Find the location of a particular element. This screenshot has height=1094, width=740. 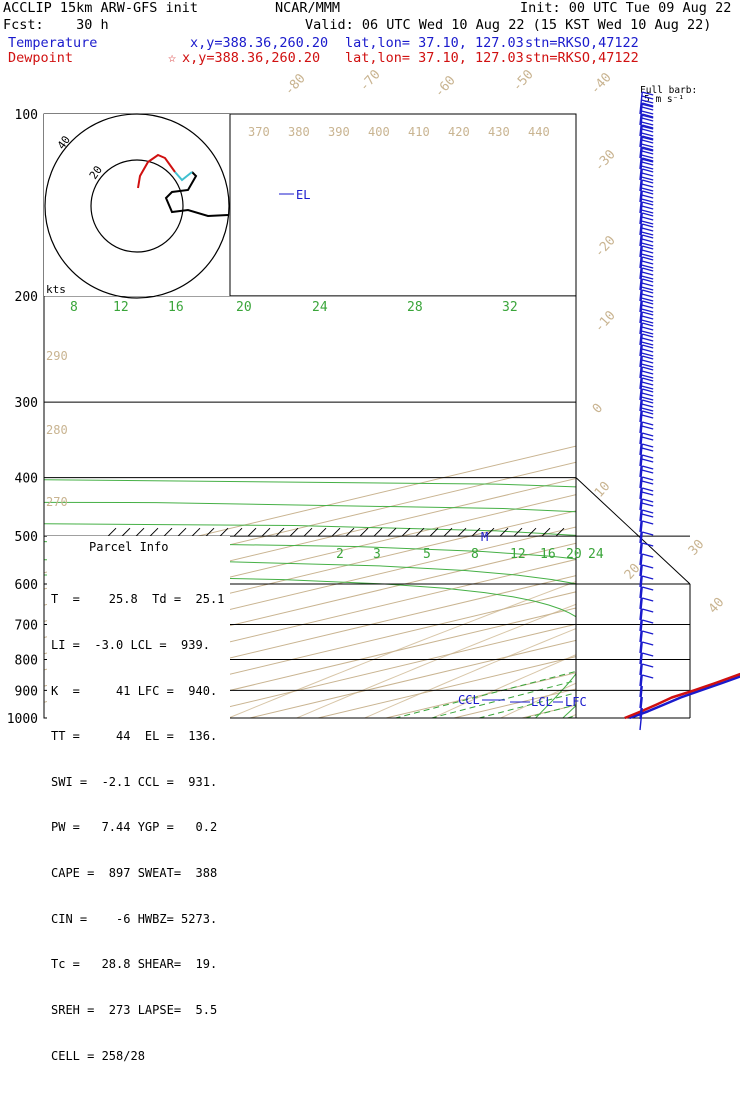

mixing-ratio-label: 8 is located at coordinates (475, 554).